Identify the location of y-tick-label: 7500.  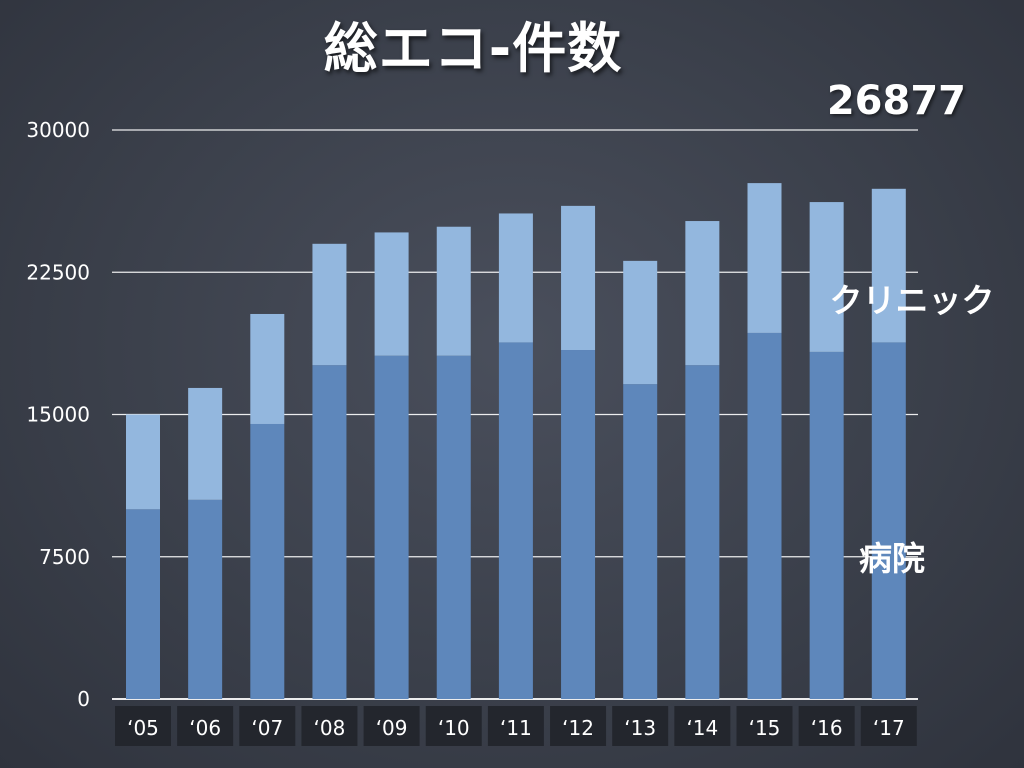
(64, 557).